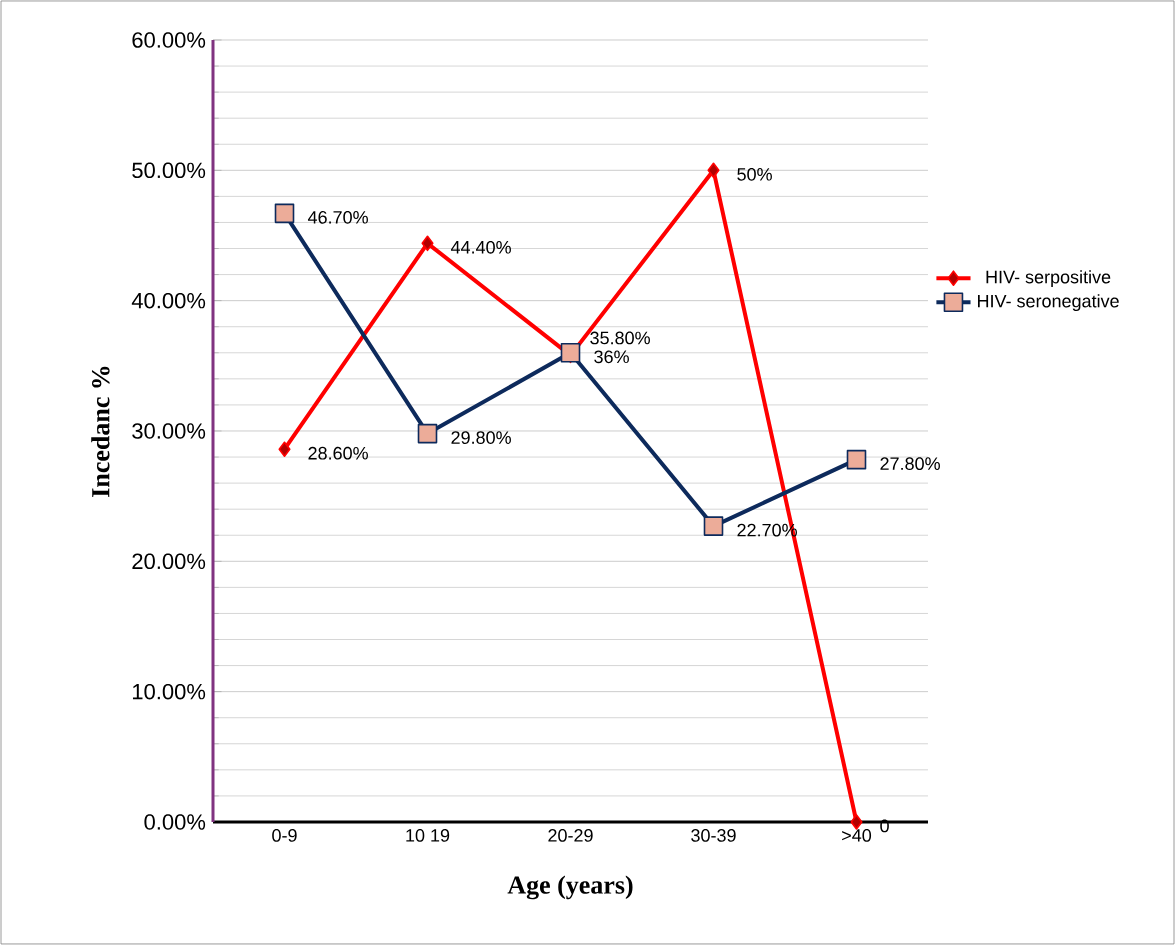  I want to click on data-label: 44.40%, so click(480, 247).